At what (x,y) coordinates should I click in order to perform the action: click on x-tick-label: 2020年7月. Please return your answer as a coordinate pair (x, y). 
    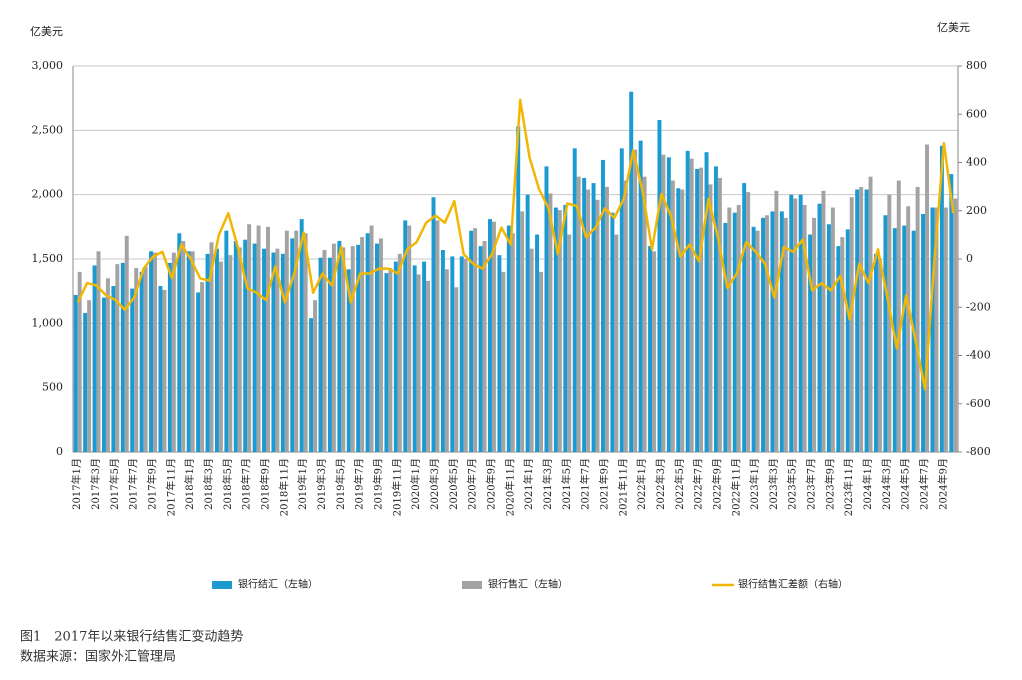
    Looking at the image, I should click on (472, 484).